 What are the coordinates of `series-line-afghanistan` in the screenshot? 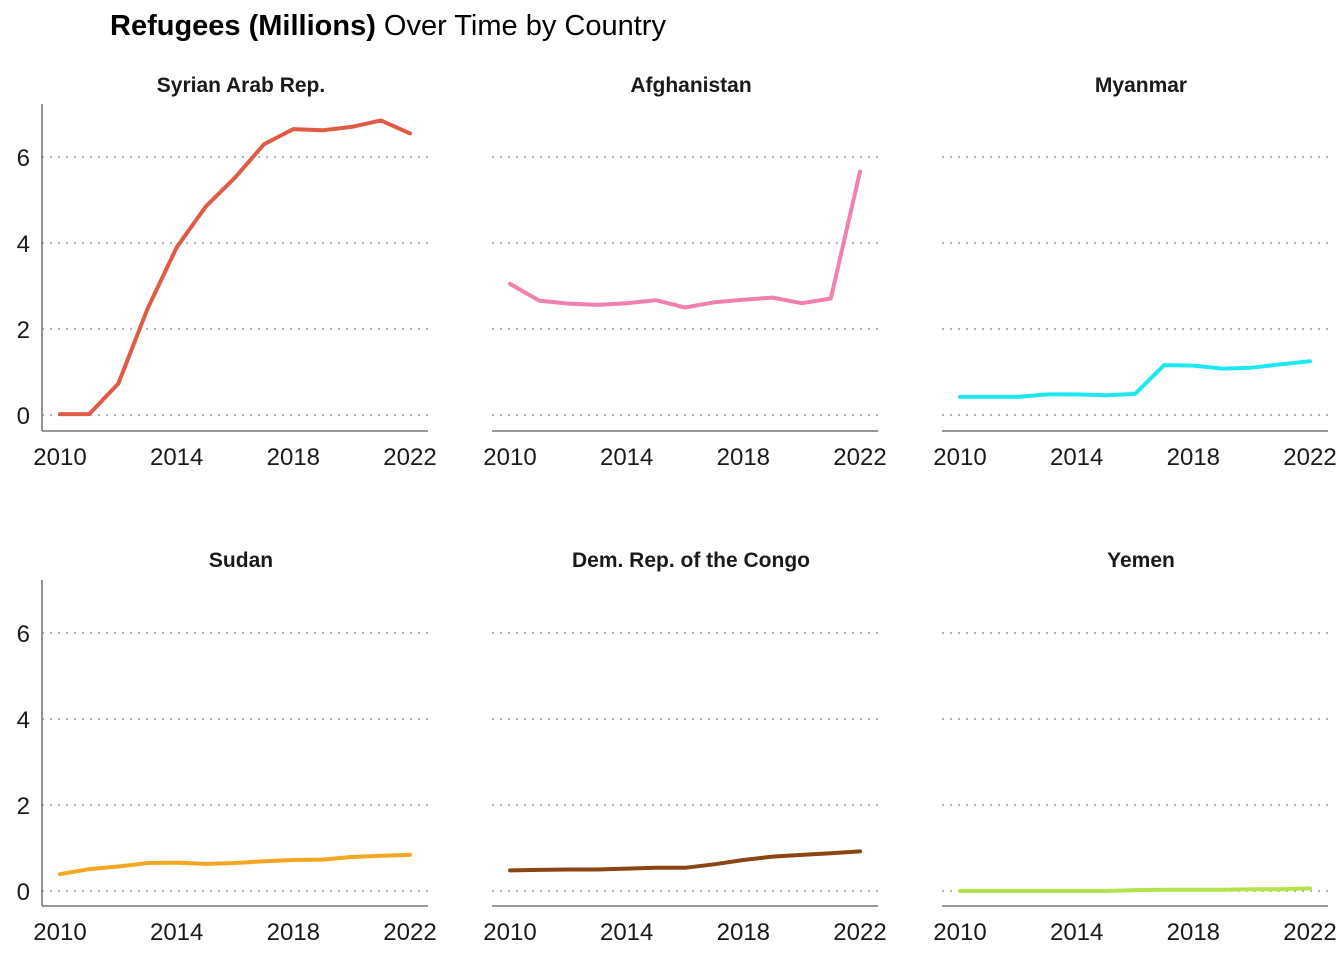 It's located at (685, 239).